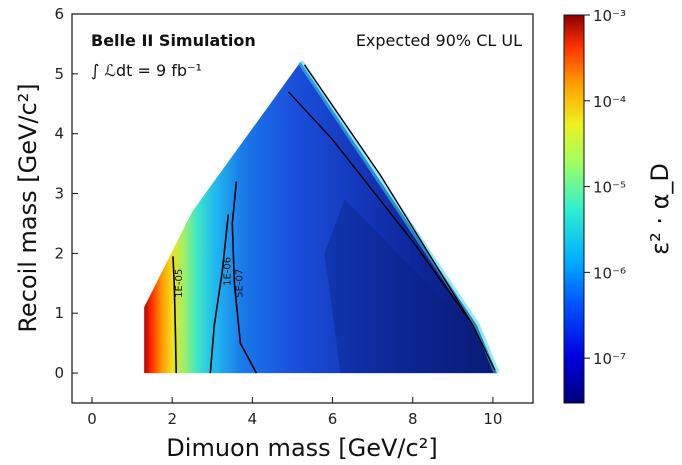  What do you see at coordinates (172, 419) in the screenshot?
I see `x-tick-label: 2` at bounding box center [172, 419].